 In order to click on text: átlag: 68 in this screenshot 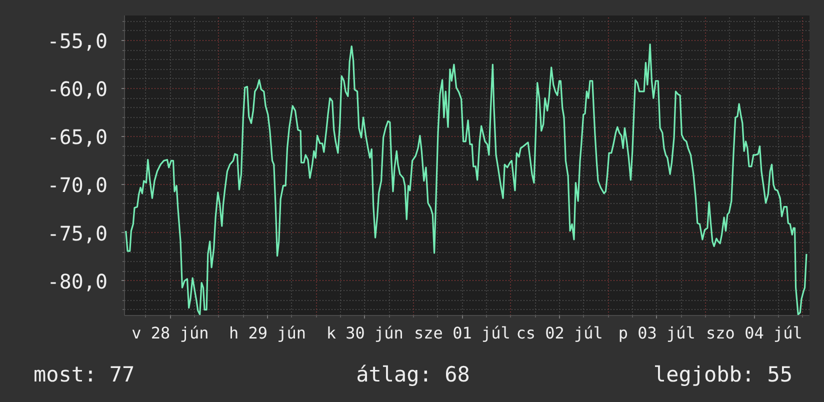, I will do `click(413, 374)`.